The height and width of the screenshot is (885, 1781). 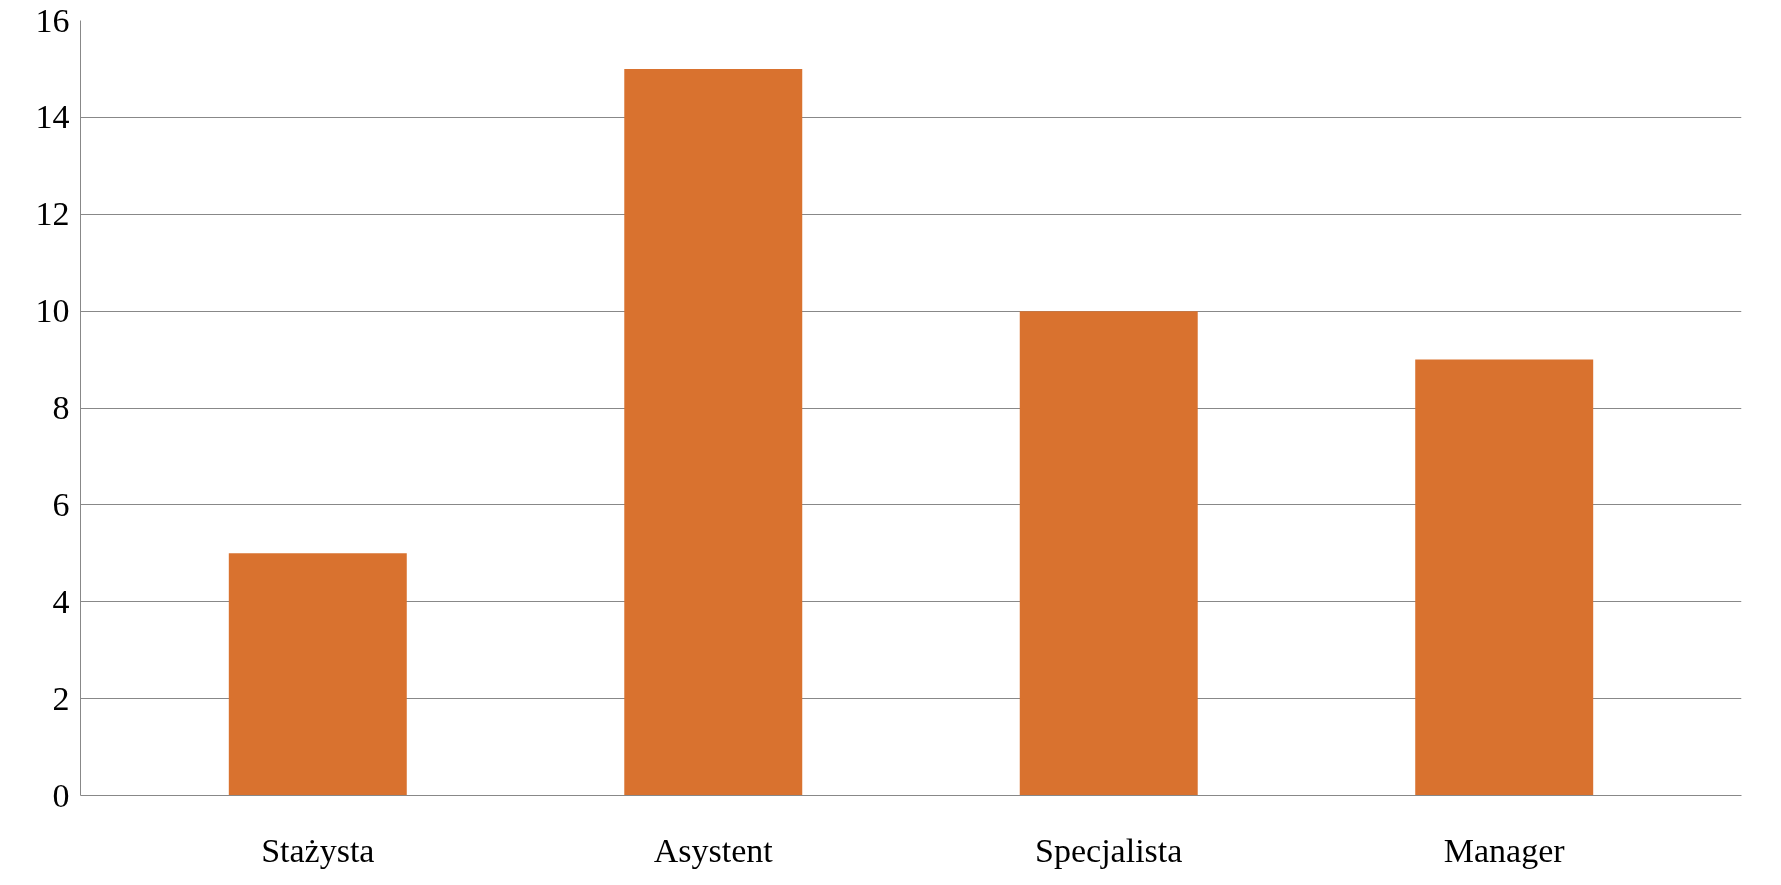 I want to click on x-tick-label: Specjalista, so click(x=1109, y=850).